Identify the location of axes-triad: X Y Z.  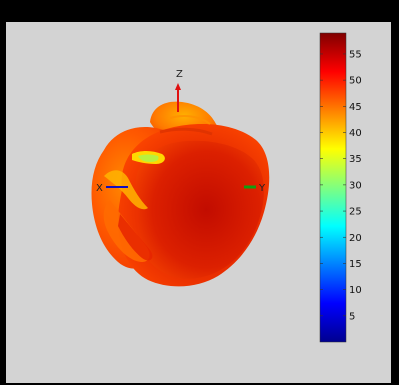
(181, 131).